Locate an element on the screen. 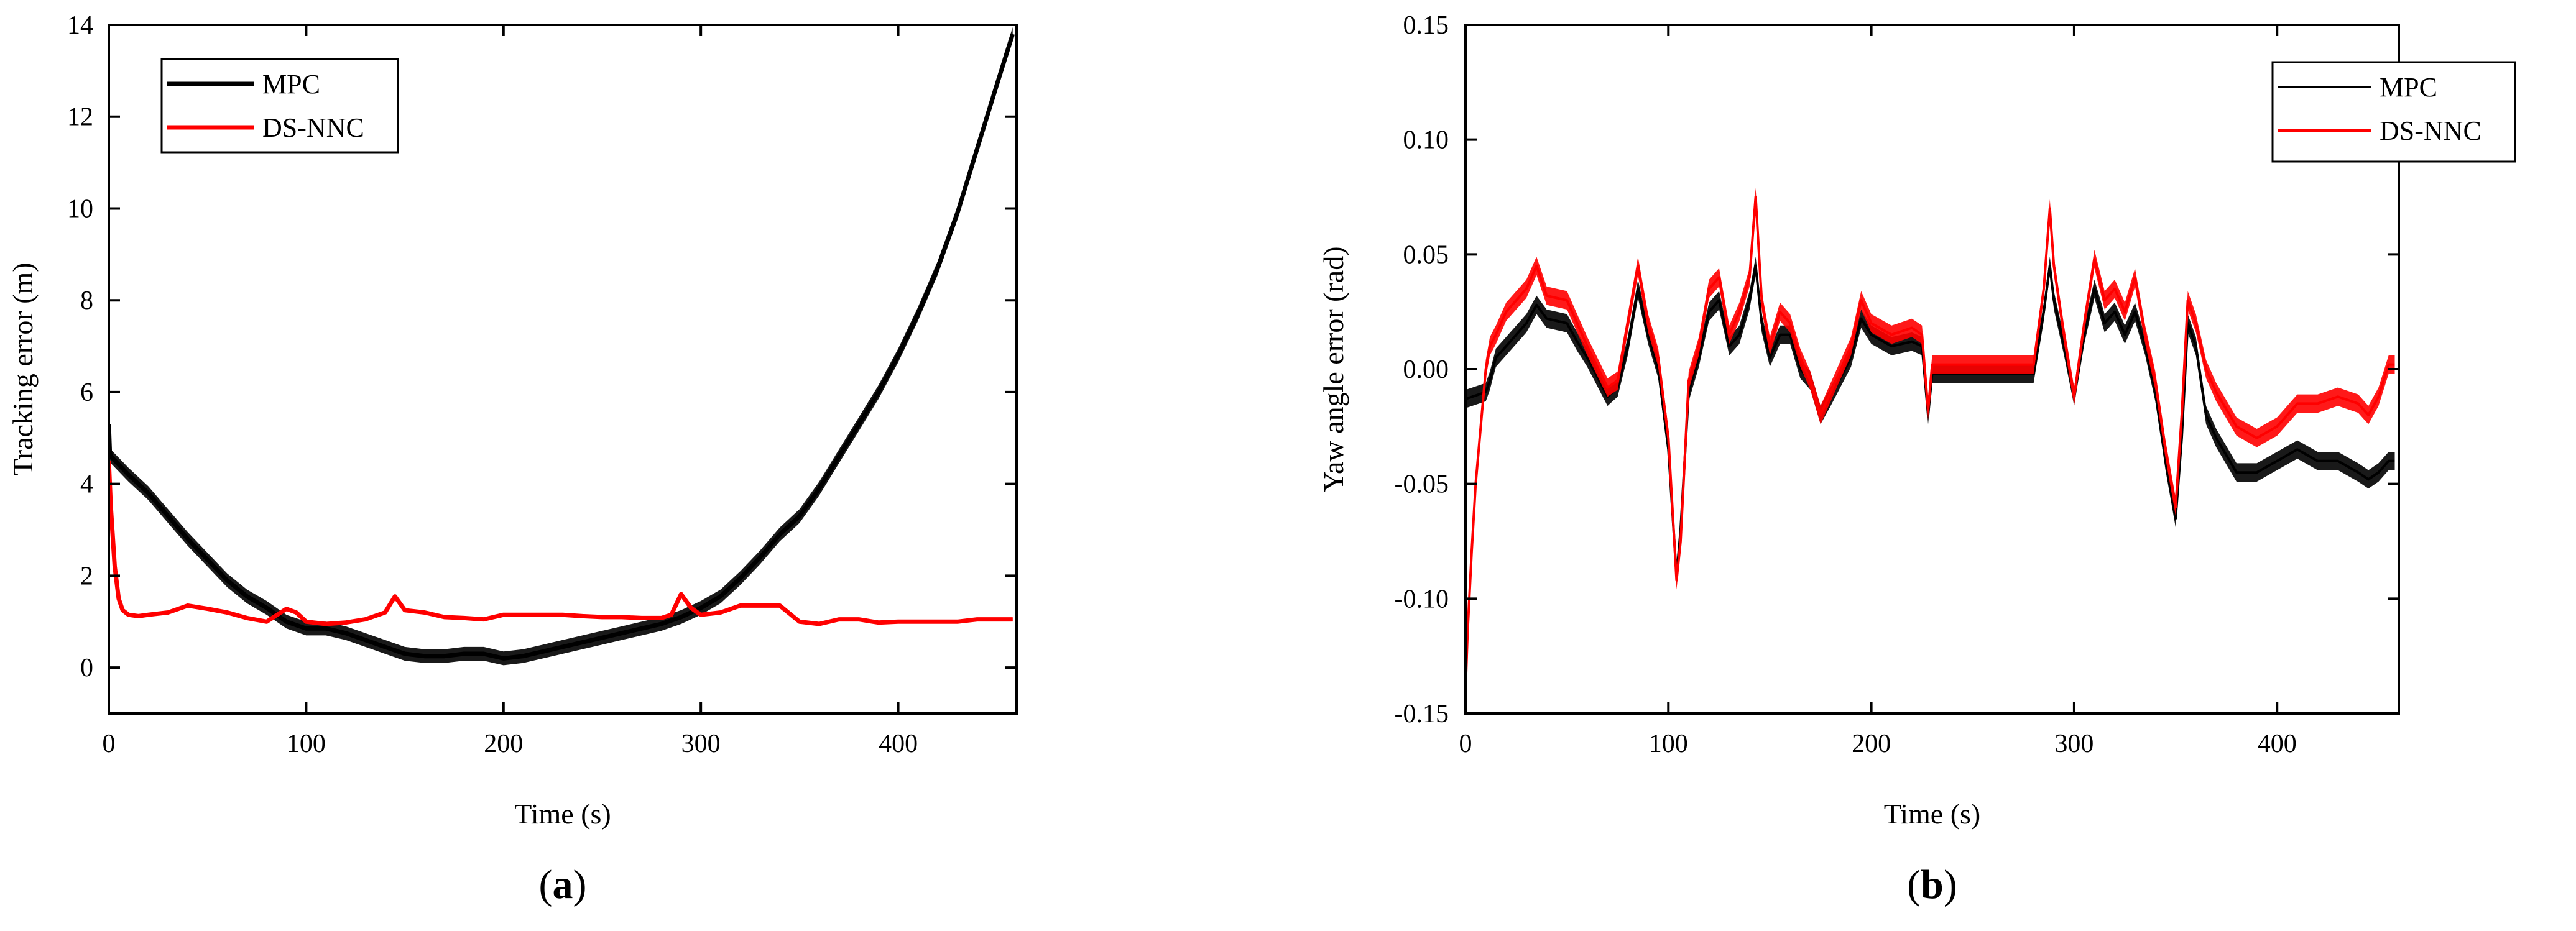  y-tick-label: 6 is located at coordinates (86, 392).